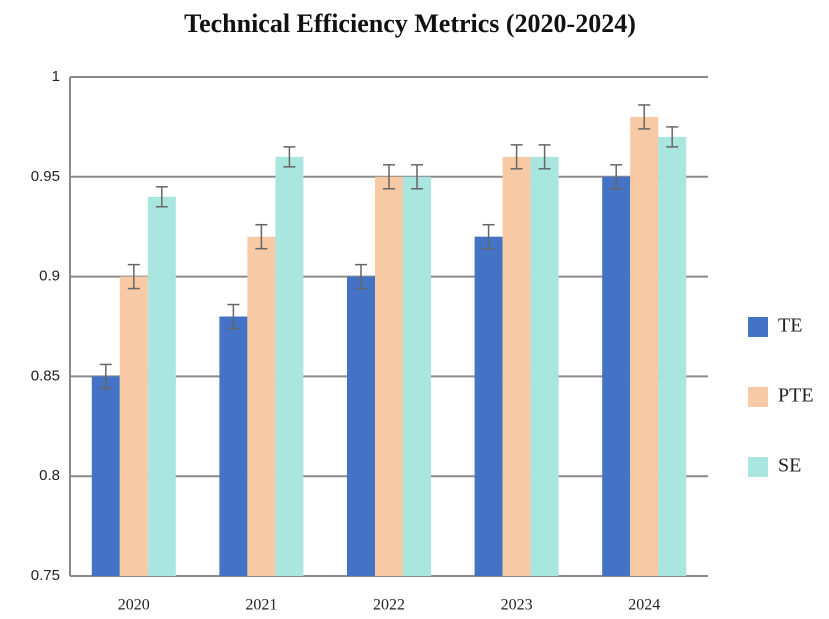 The width and height of the screenshot is (829, 619). What do you see at coordinates (790, 326) in the screenshot?
I see `legend-label: TE` at bounding box center [790, 326].